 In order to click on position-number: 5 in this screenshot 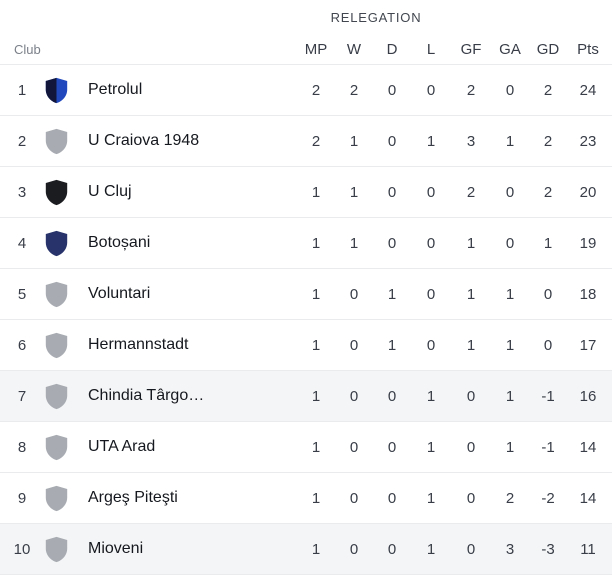, I will do `click(22, 294)`.